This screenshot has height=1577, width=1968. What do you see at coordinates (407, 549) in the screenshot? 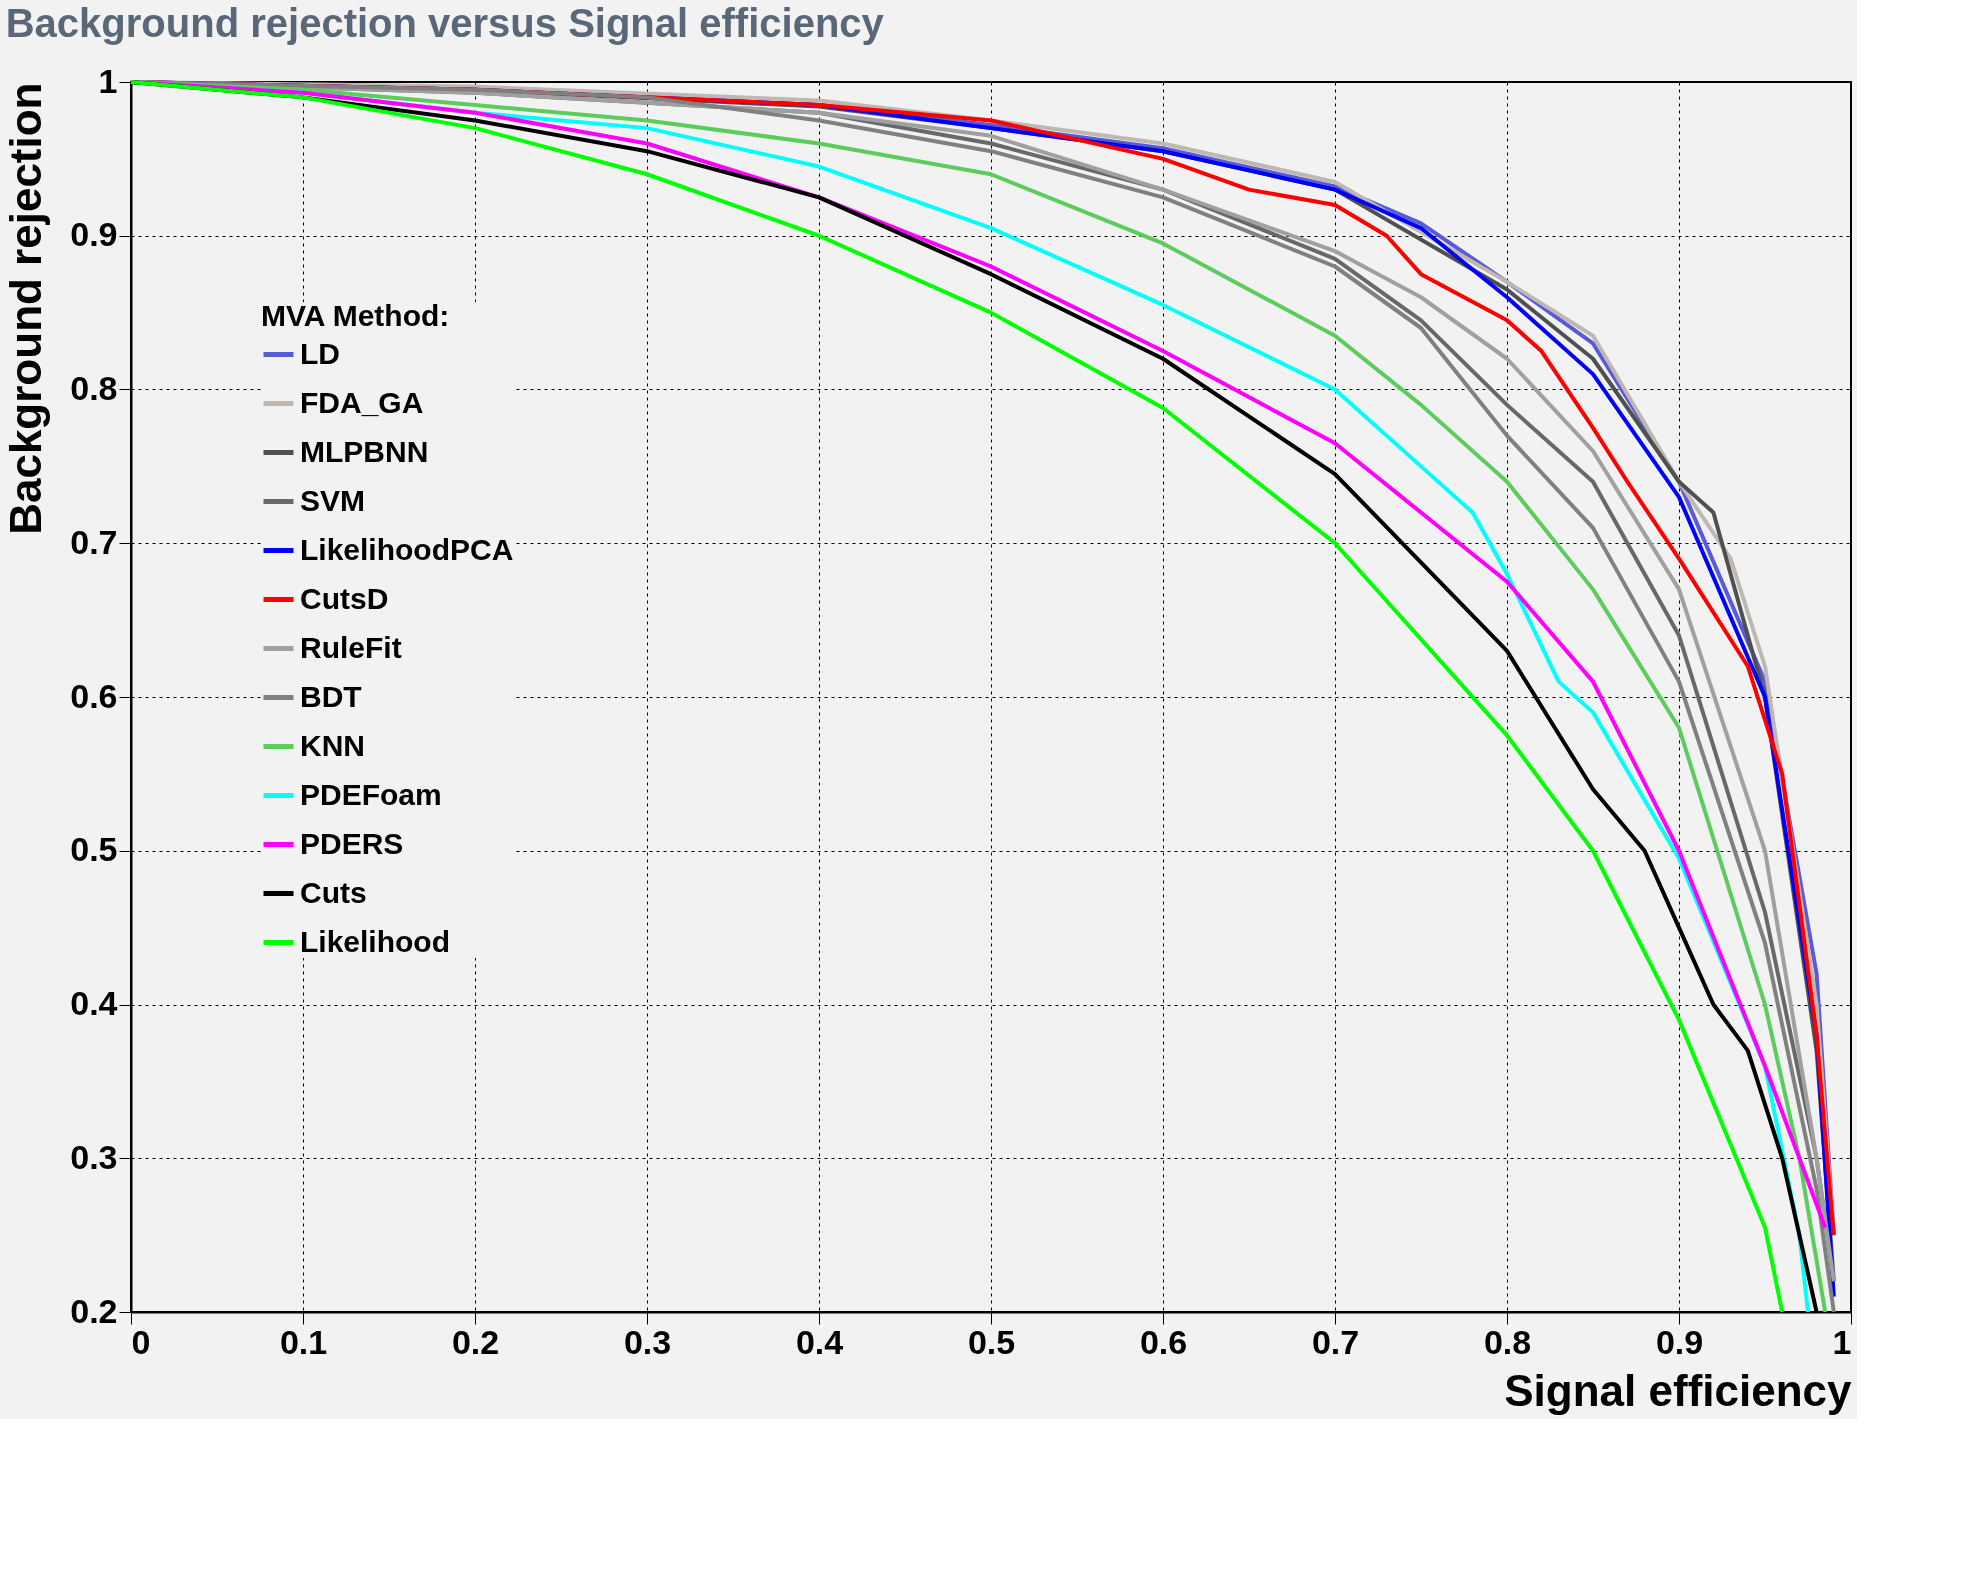
I see `legend-label: LikelihoodPCA` at bounding box center [407, 549].